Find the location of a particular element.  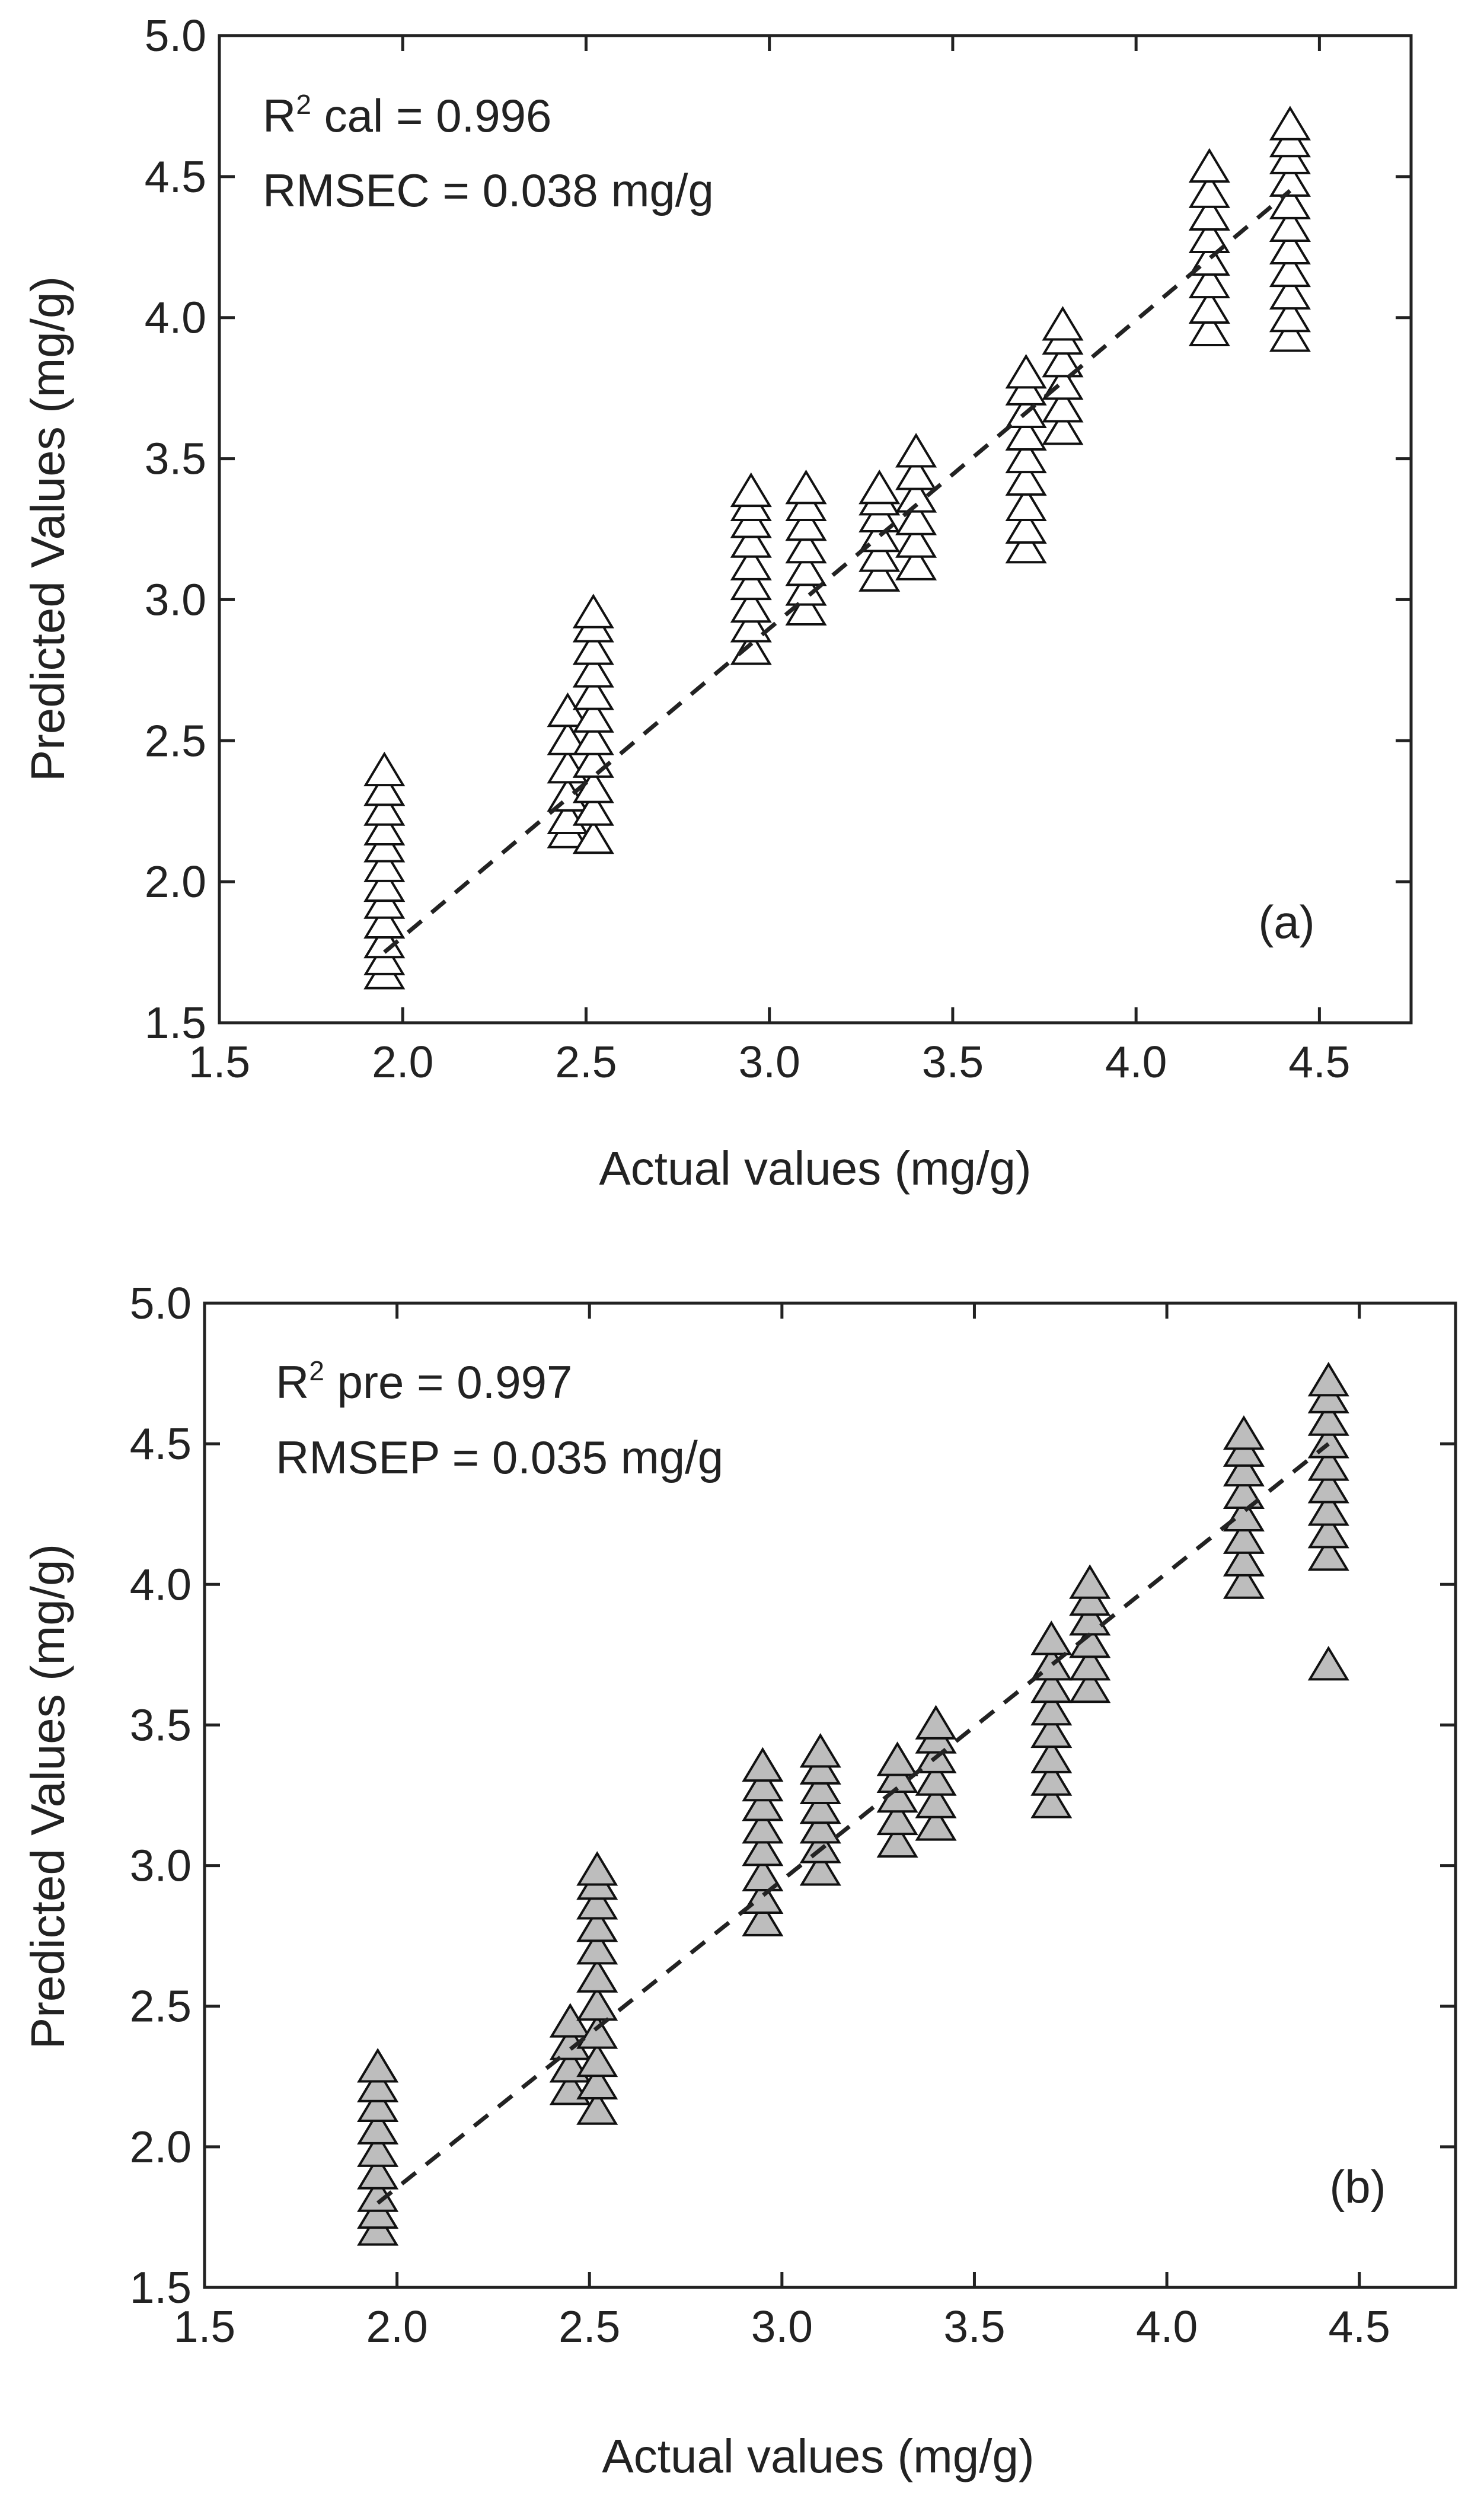

y-tick-label: 5.0 is located at coordinates (161, 1303).